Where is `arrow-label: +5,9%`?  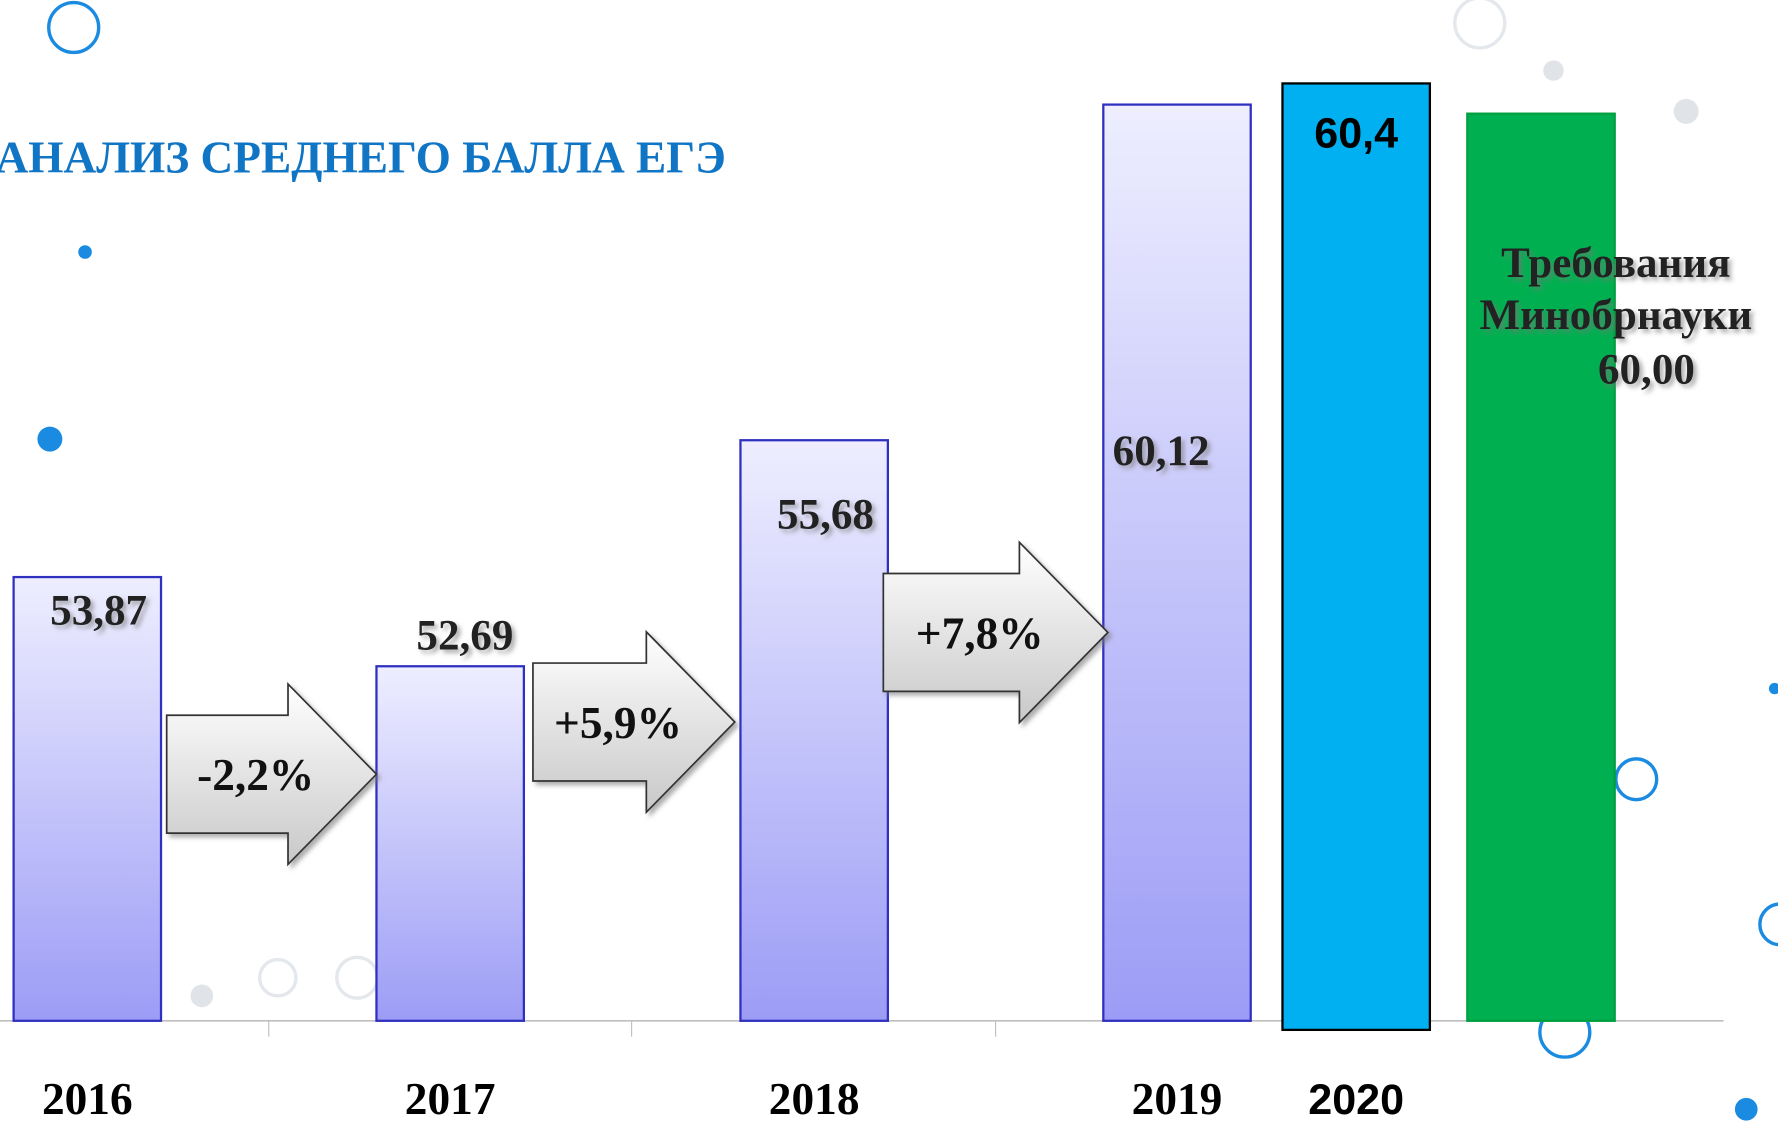
arrow-label: +5,9% is located at coordinates (618, 723).